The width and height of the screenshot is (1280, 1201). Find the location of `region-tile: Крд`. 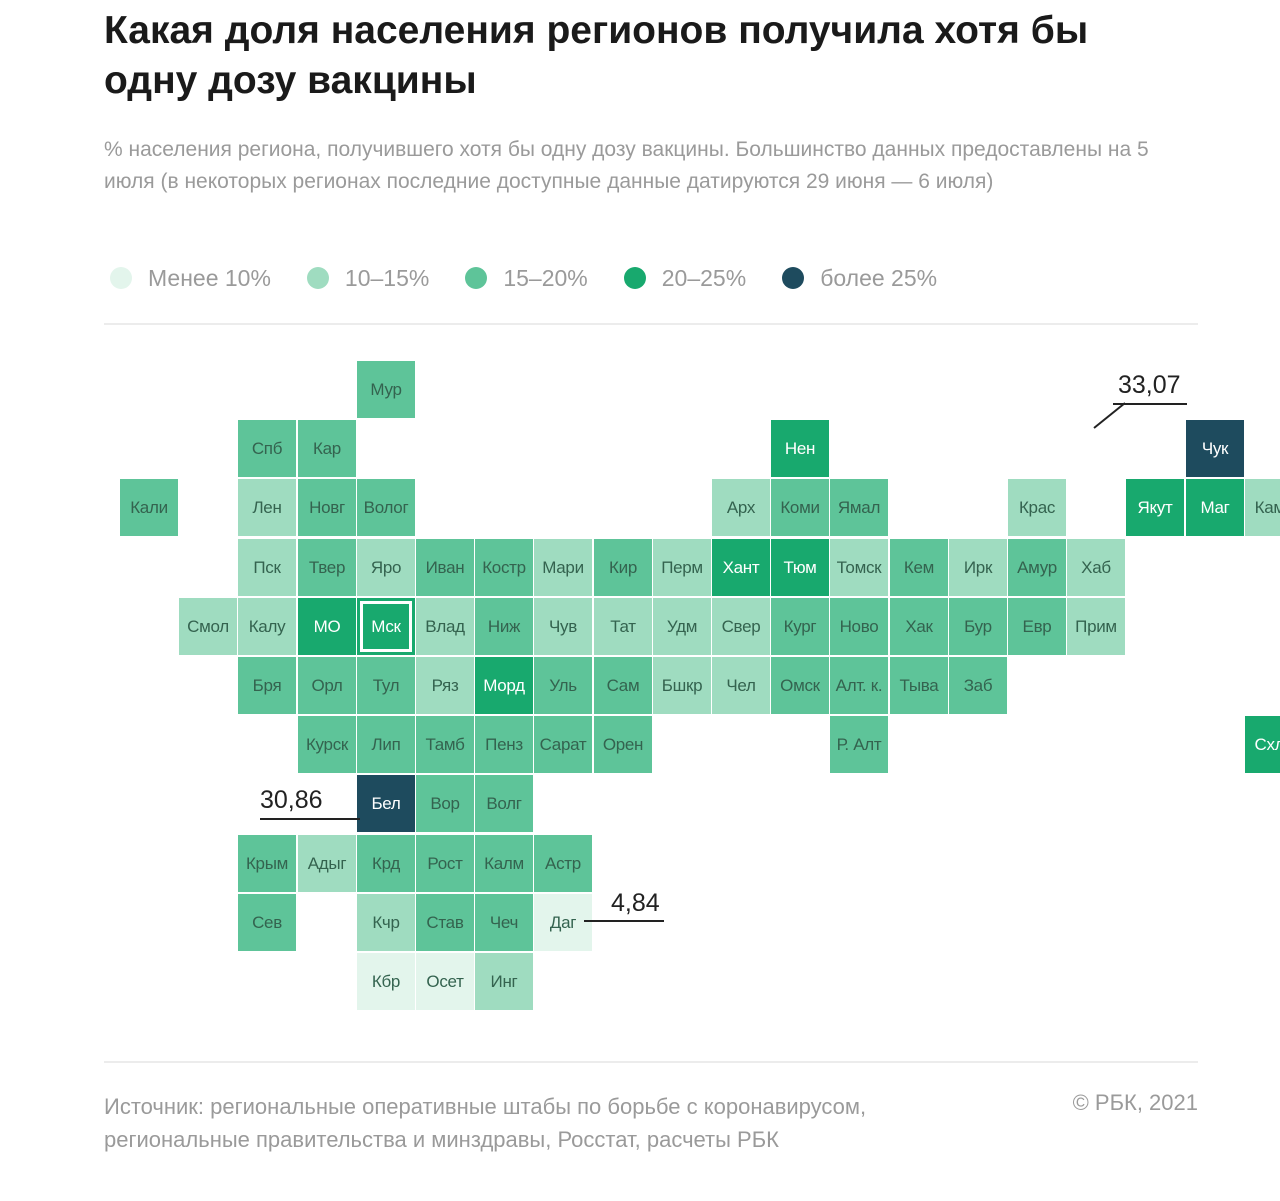

region-tile: Крд is located at coordinates (386, 863).